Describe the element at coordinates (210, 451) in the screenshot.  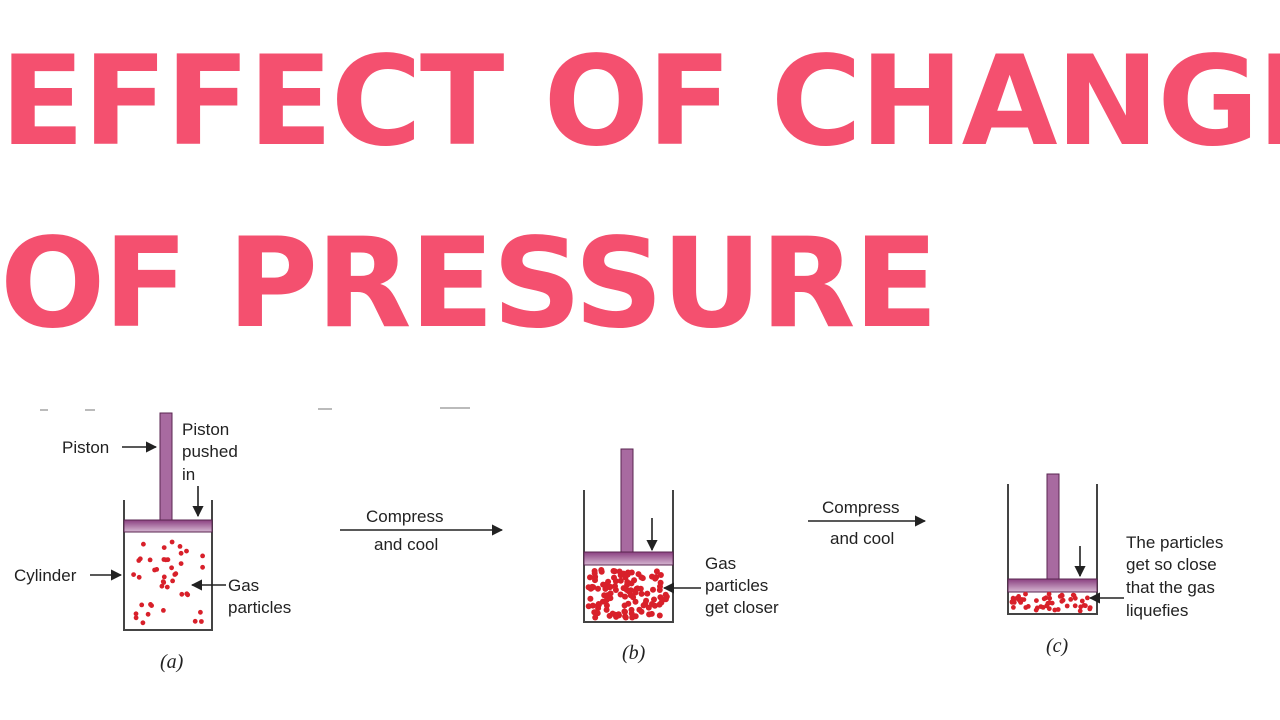
I see `pushed-label-line-2: pushed` at that location.